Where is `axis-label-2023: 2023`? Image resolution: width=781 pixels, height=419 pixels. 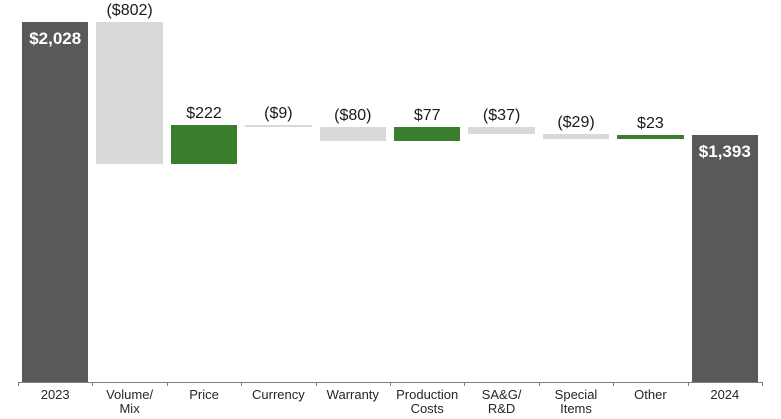
axis-label-2023: 2023 is located at coordinates (55, 394).